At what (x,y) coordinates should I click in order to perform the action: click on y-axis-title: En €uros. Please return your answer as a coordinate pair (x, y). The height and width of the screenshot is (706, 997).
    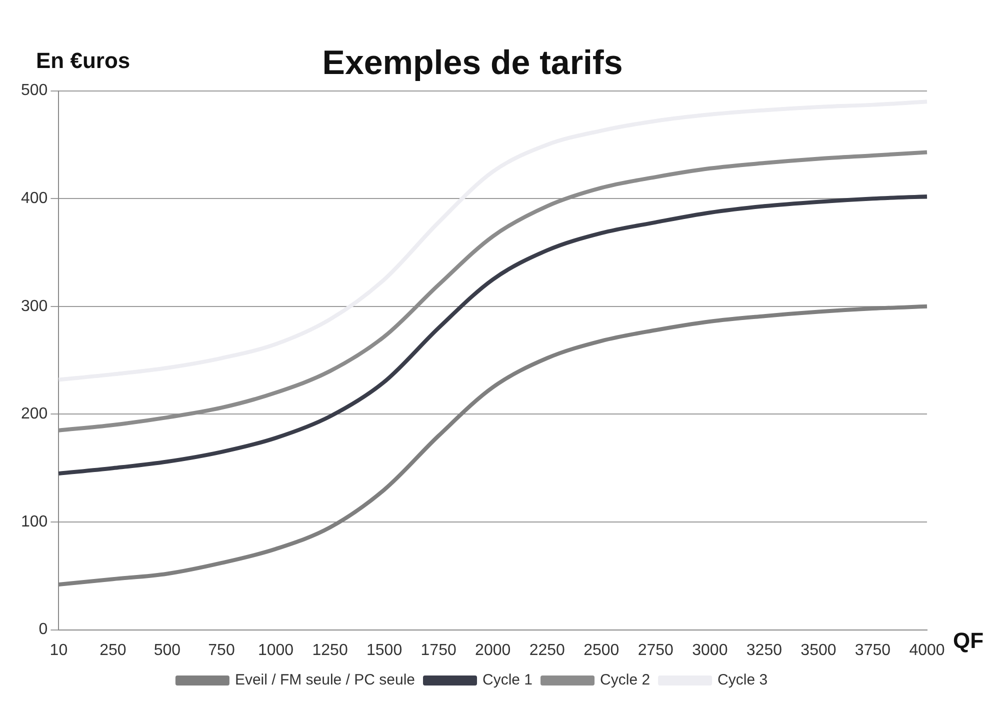
    Looking at the image, I should click on (83, 60).